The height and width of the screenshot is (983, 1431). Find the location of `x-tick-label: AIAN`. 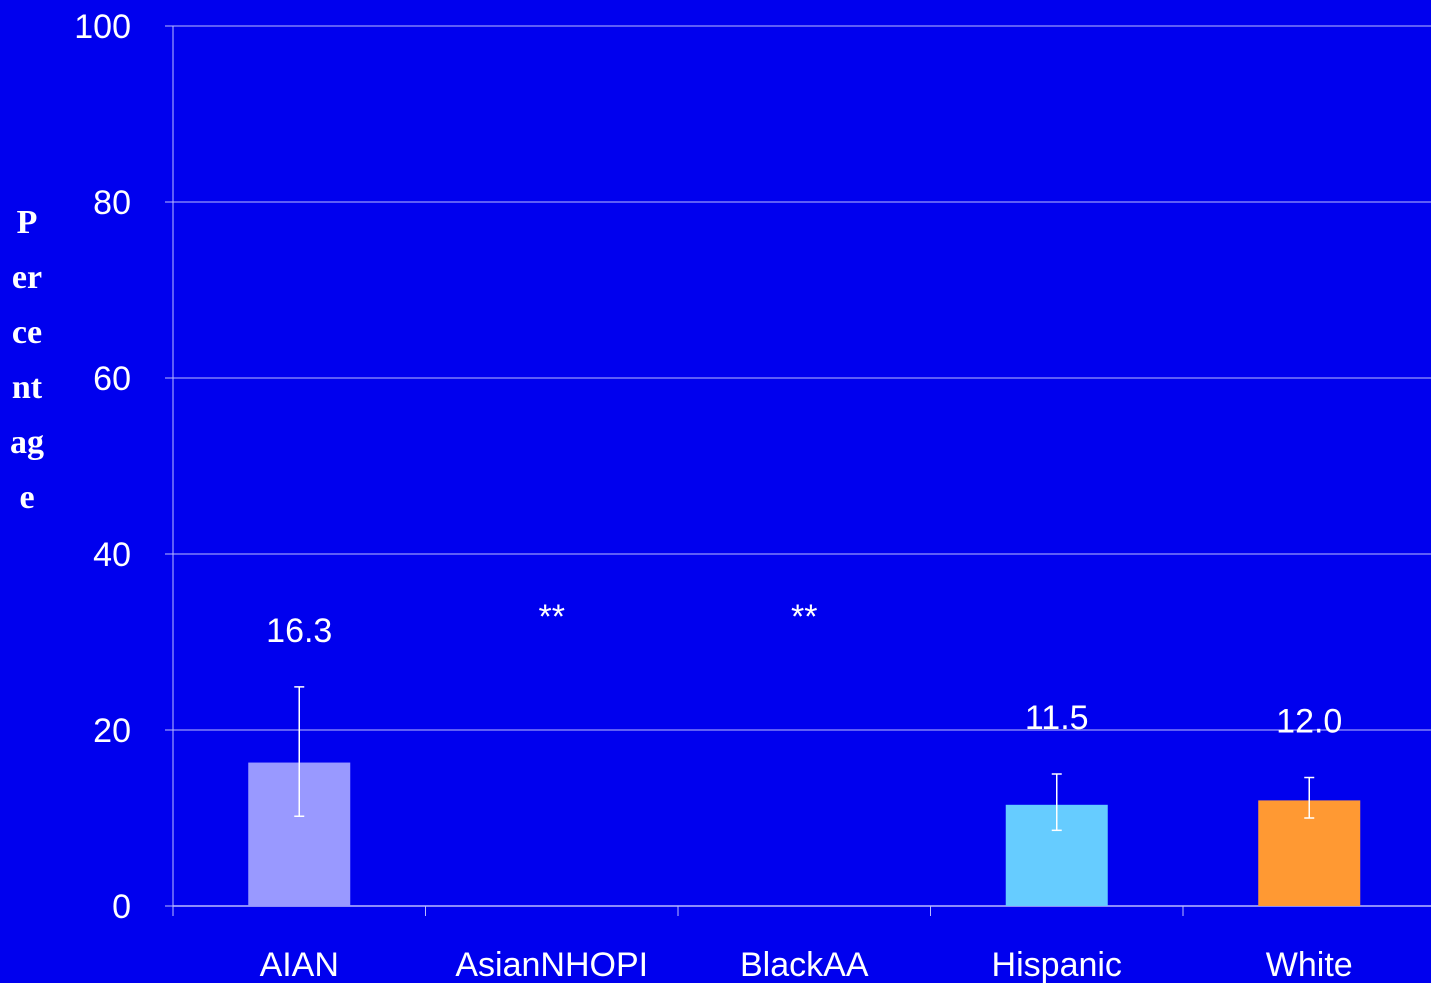

x-tick-label: AIAN is located at coordinates (299, 964).